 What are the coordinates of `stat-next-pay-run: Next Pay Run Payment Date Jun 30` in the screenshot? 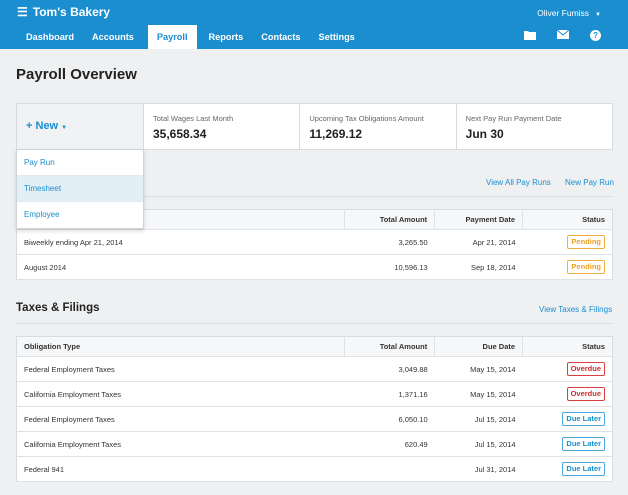 It's located at (534, 126).